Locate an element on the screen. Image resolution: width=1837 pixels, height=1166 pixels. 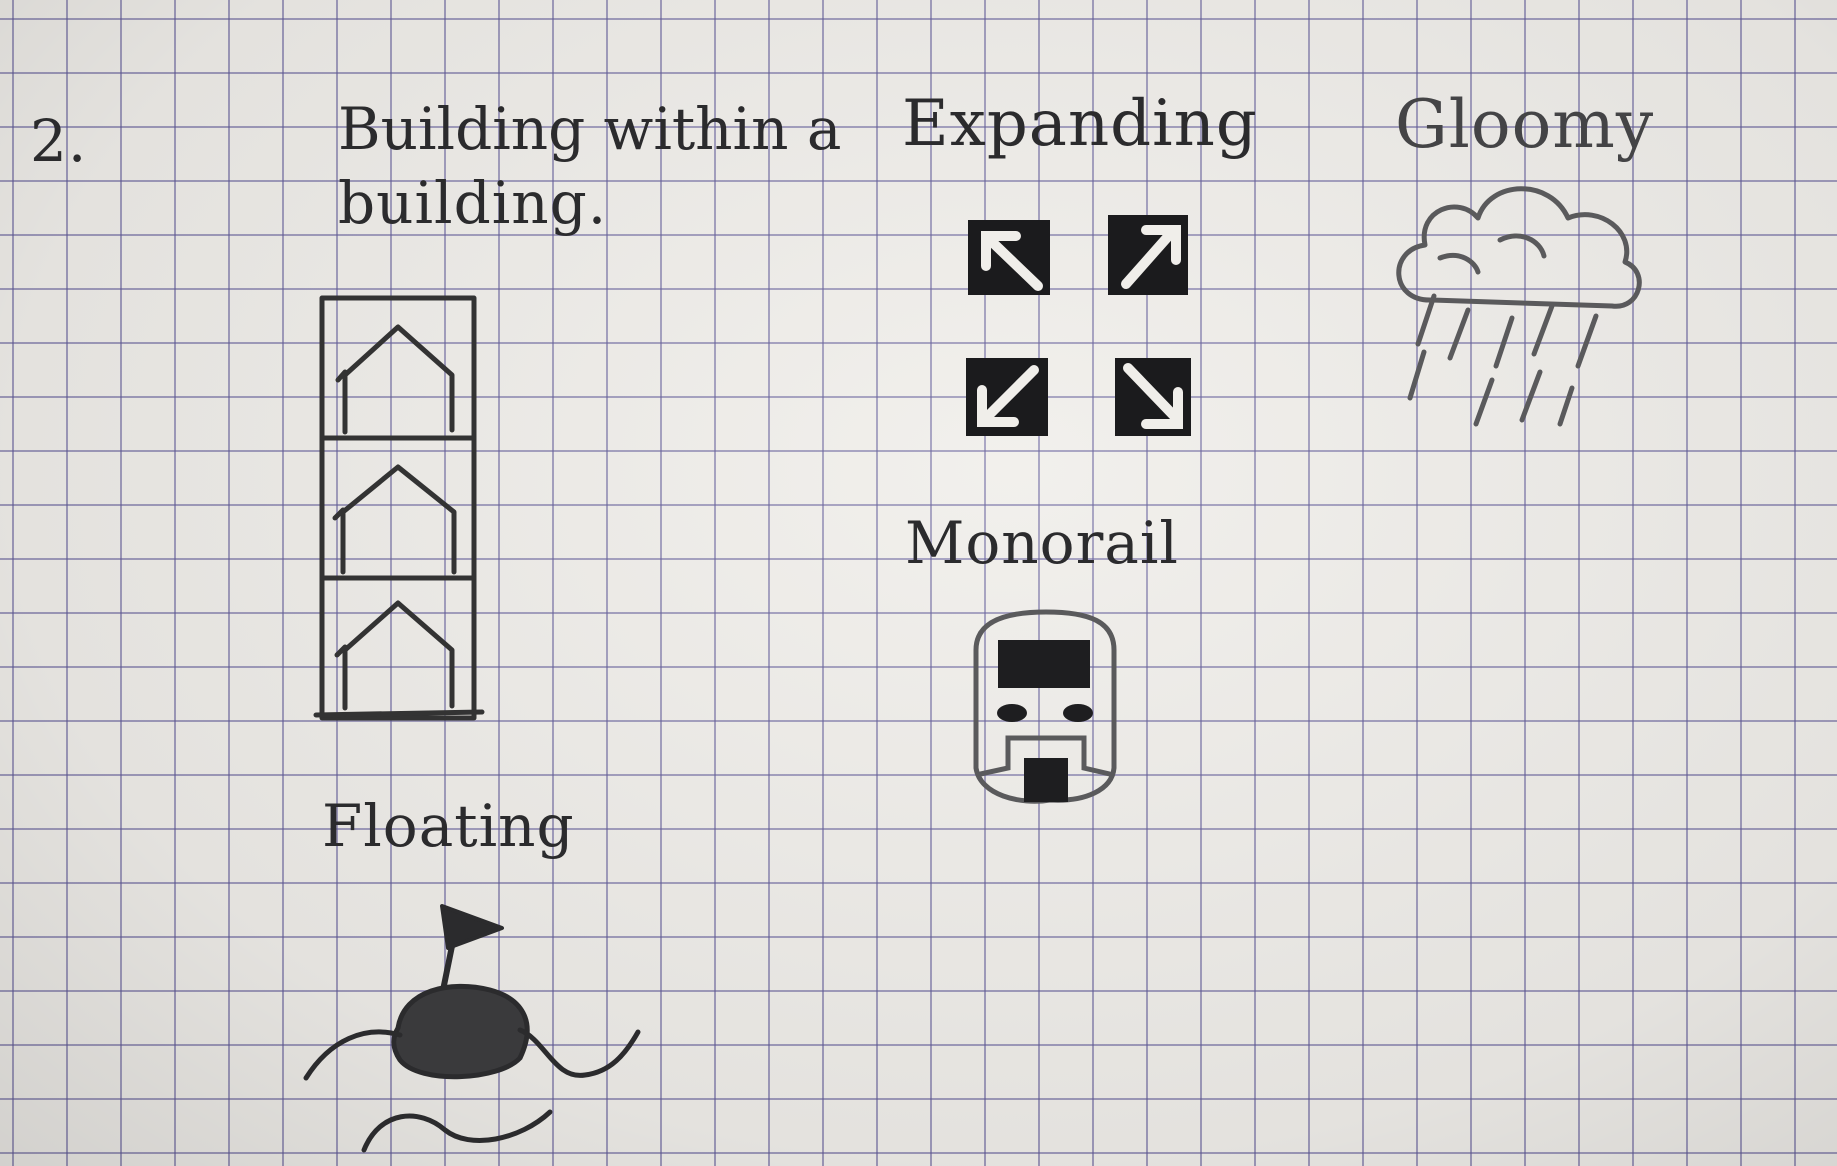
sketch-number: 2. is located at coordinates (59, 141).